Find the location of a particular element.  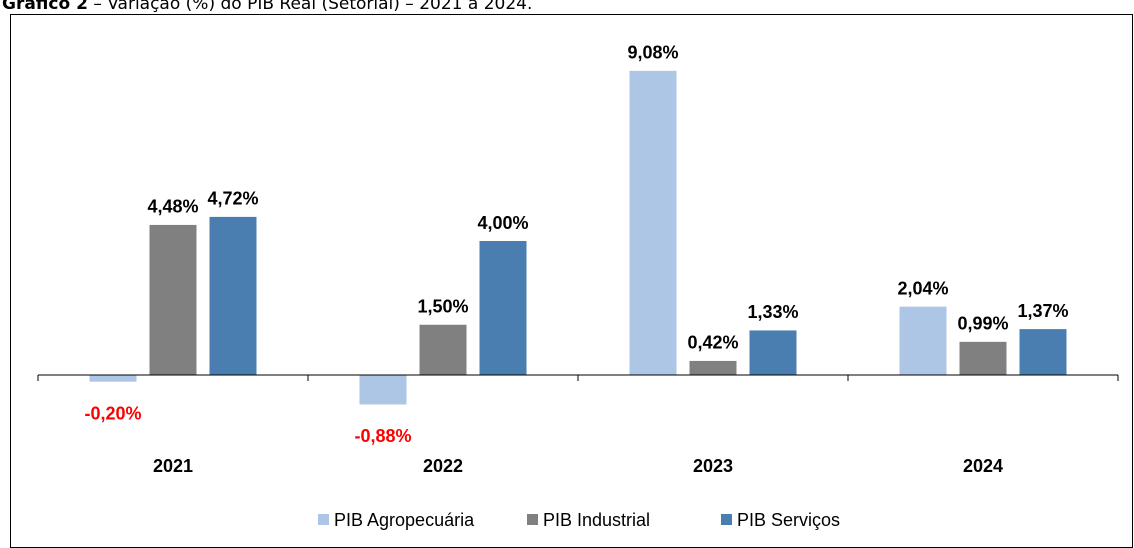

legend-label: PIB Serviços is located at coordinates (788, 520).